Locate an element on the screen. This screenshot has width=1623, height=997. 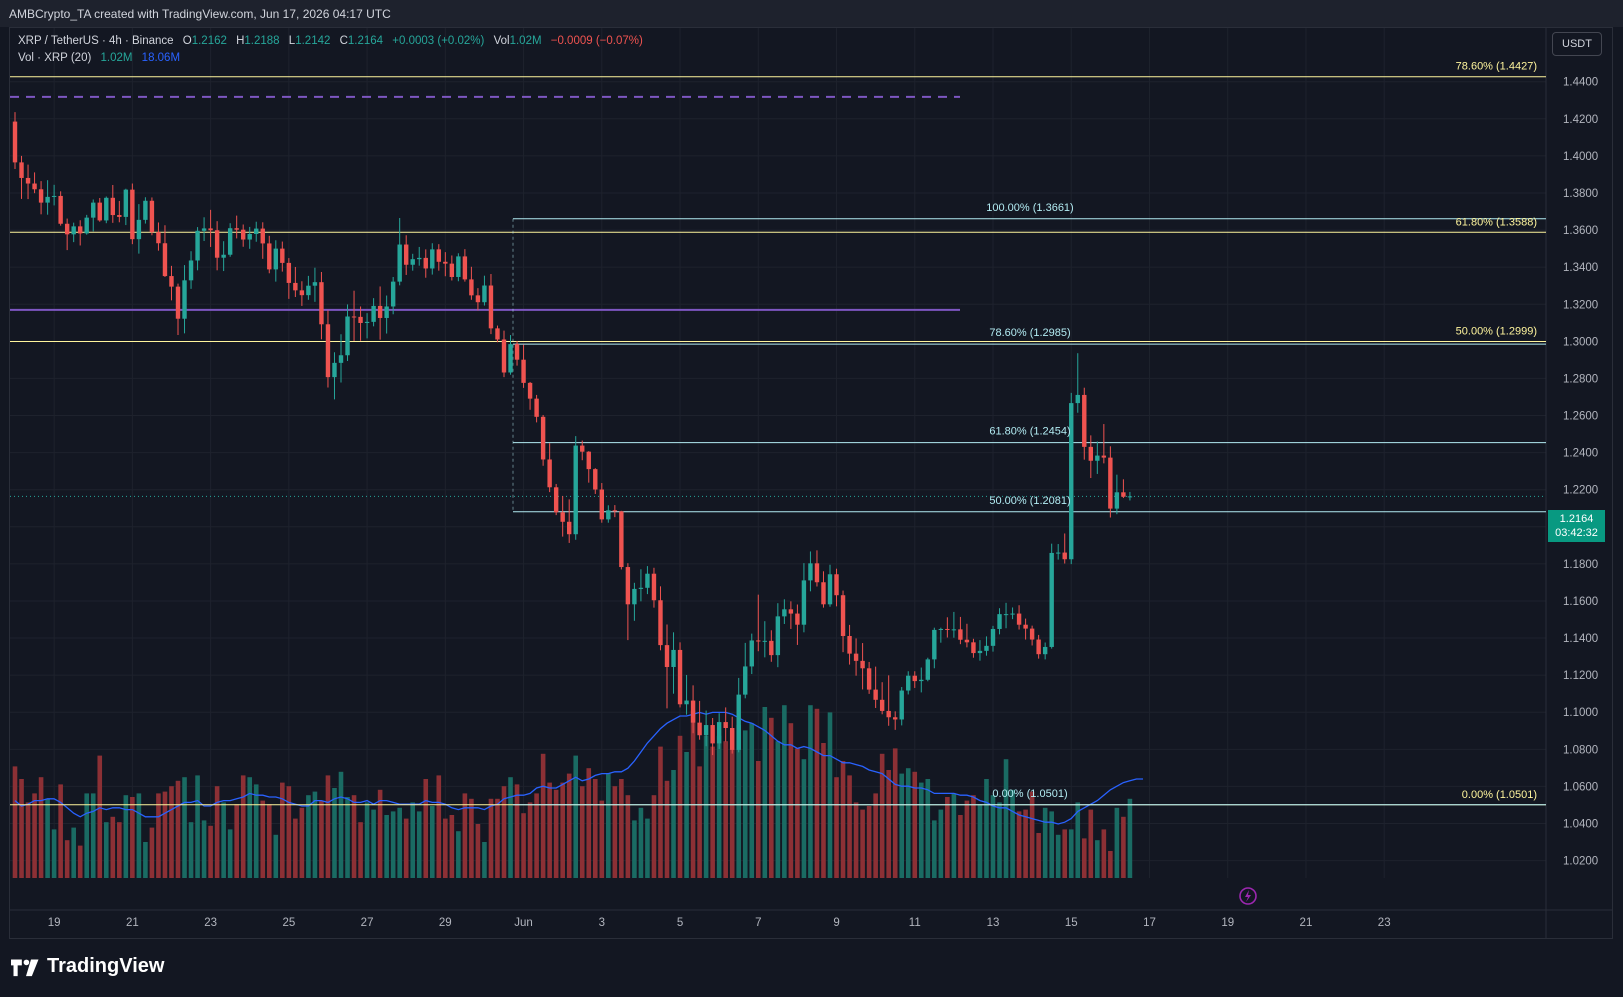
replay-lightning-icon is located at coordinates (1248, 896).